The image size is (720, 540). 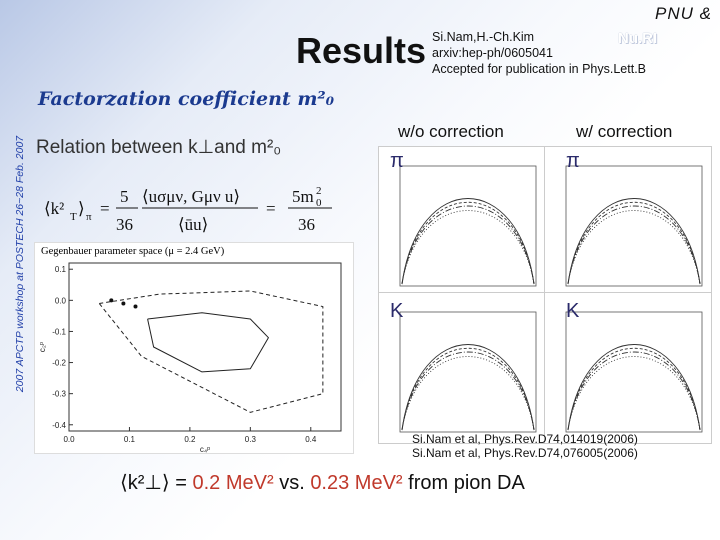 I want to click on svg-text: T, so click(x=73, y=217).